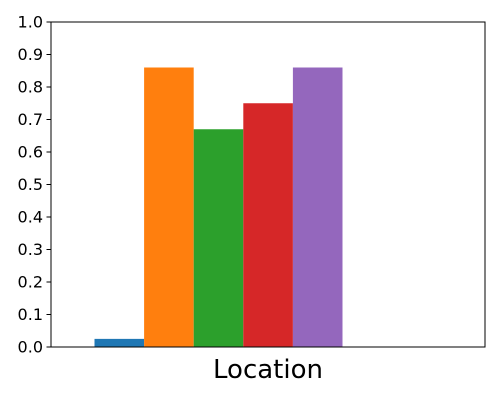 This screenshot has height=404, width=500. Describe the element at coordinates (30, 249) in the screenshot. I see `y-tick-label: 0.3` at that location.